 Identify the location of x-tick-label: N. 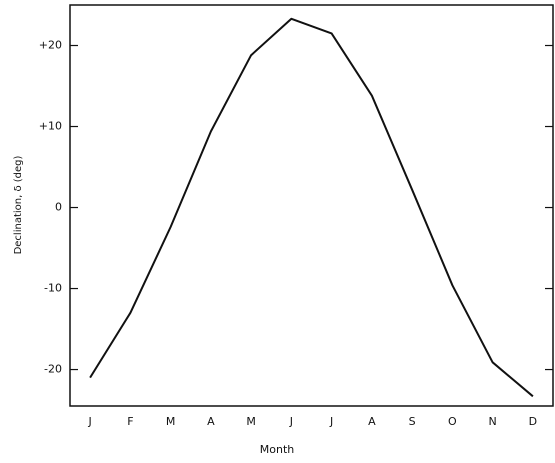
(493, 421).